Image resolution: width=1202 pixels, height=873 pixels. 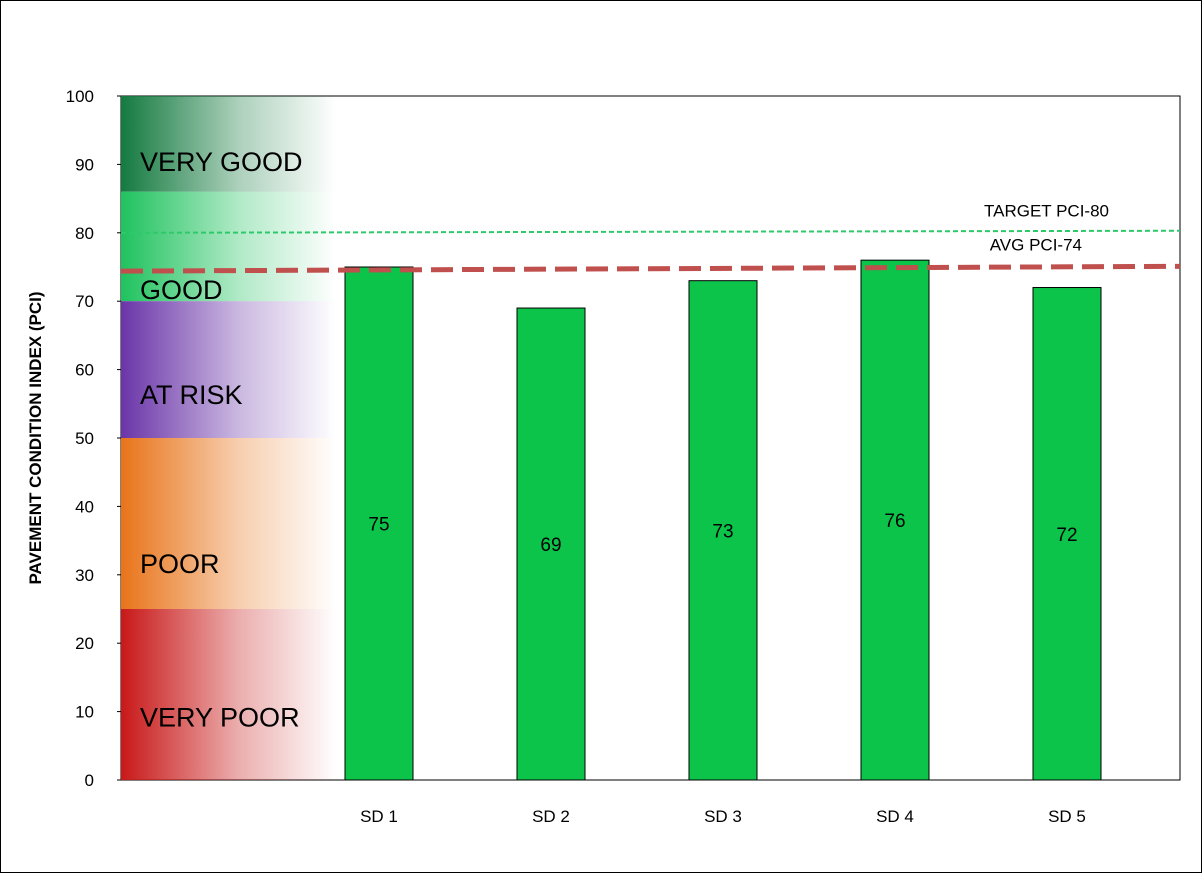 I want to click on data-label-sd-2: 69, so click(x=550, y=545).